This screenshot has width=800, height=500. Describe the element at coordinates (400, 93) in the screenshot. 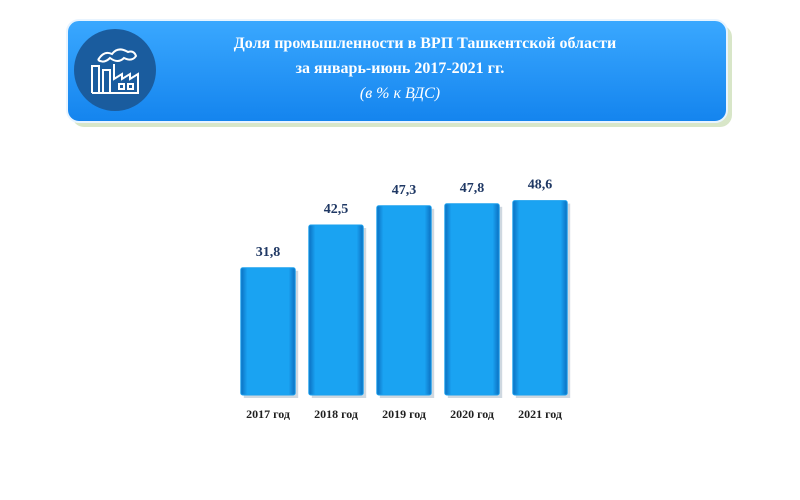

I see `chart-subtitle: (в % к ВДС)` at that location.